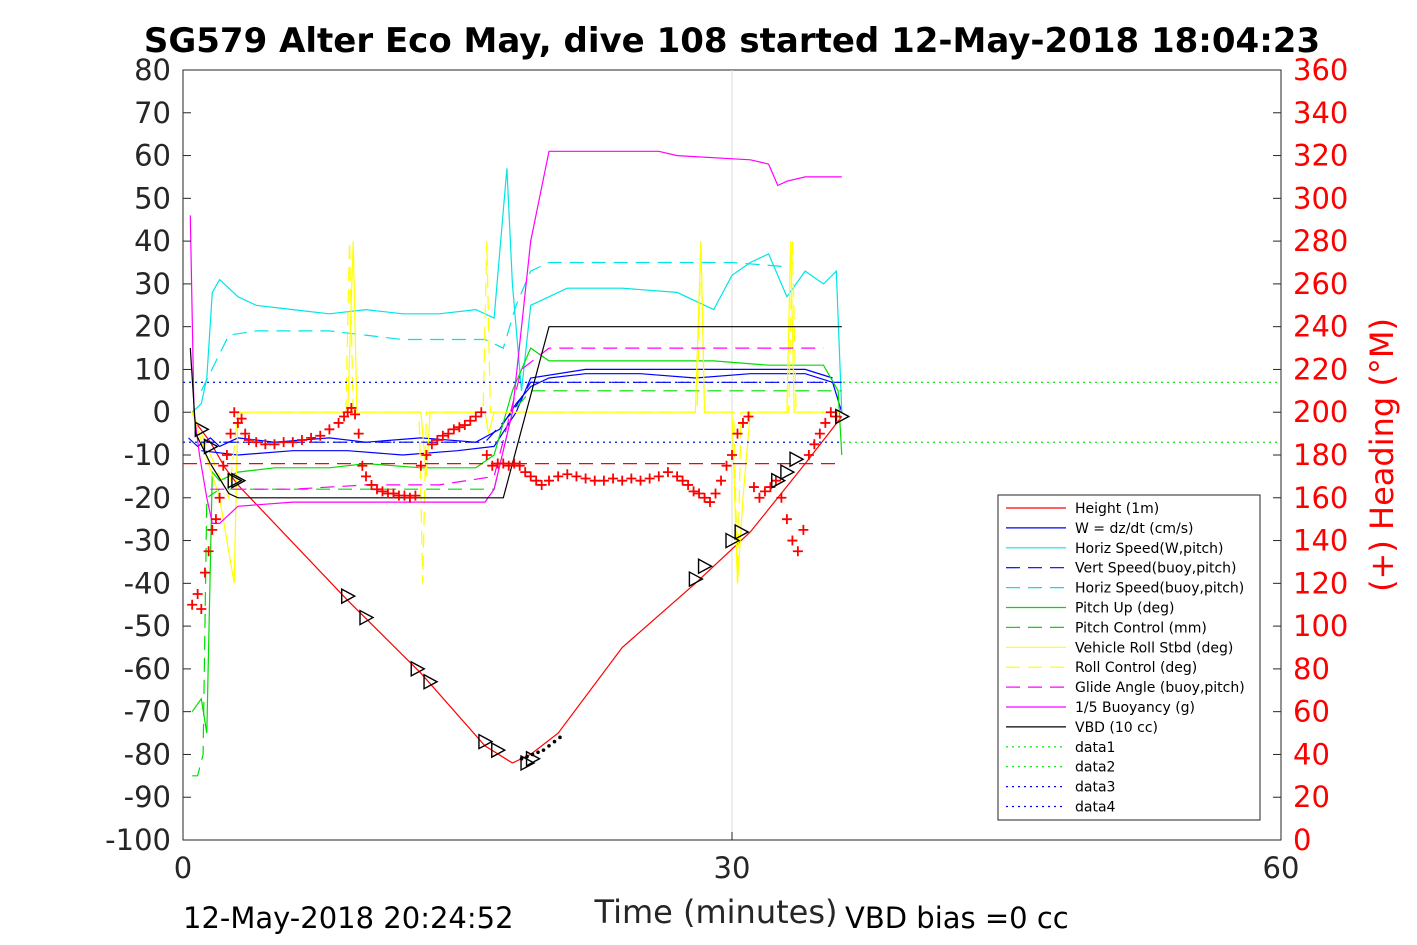  Describe the element at coordinates (1311, 669) in the screenshot. I see `right-tick-label: 80` at that location.